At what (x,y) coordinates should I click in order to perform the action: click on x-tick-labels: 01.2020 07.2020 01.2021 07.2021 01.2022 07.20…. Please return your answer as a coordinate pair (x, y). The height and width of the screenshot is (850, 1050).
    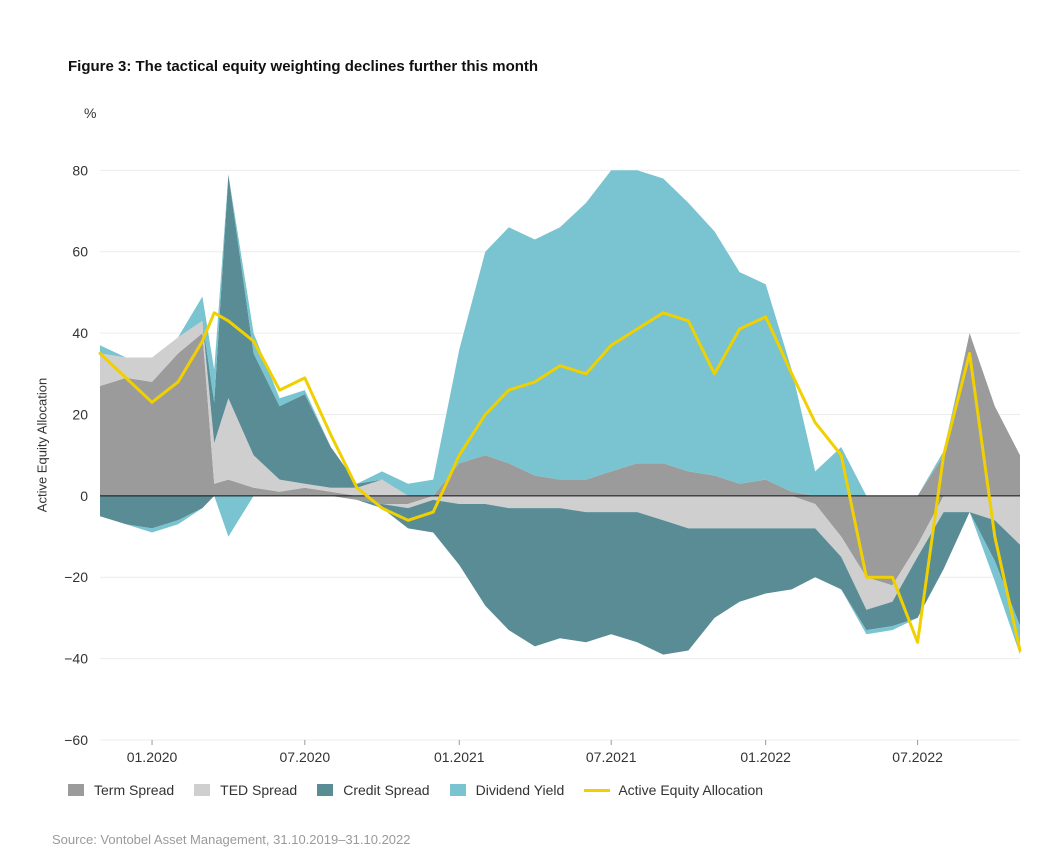
    Looking at the image, I should click on (535, 752).